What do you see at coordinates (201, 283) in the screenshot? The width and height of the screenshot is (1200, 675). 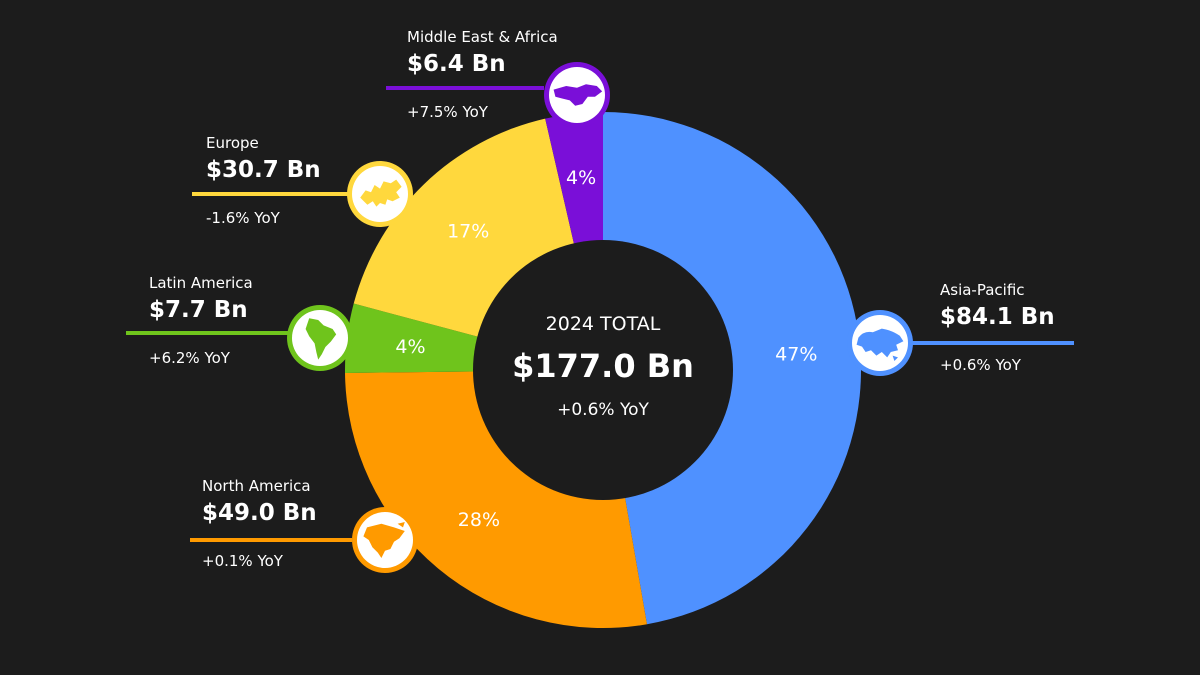 I see `region-name-latin-america: Latin America` at bounding box center [201, 283].